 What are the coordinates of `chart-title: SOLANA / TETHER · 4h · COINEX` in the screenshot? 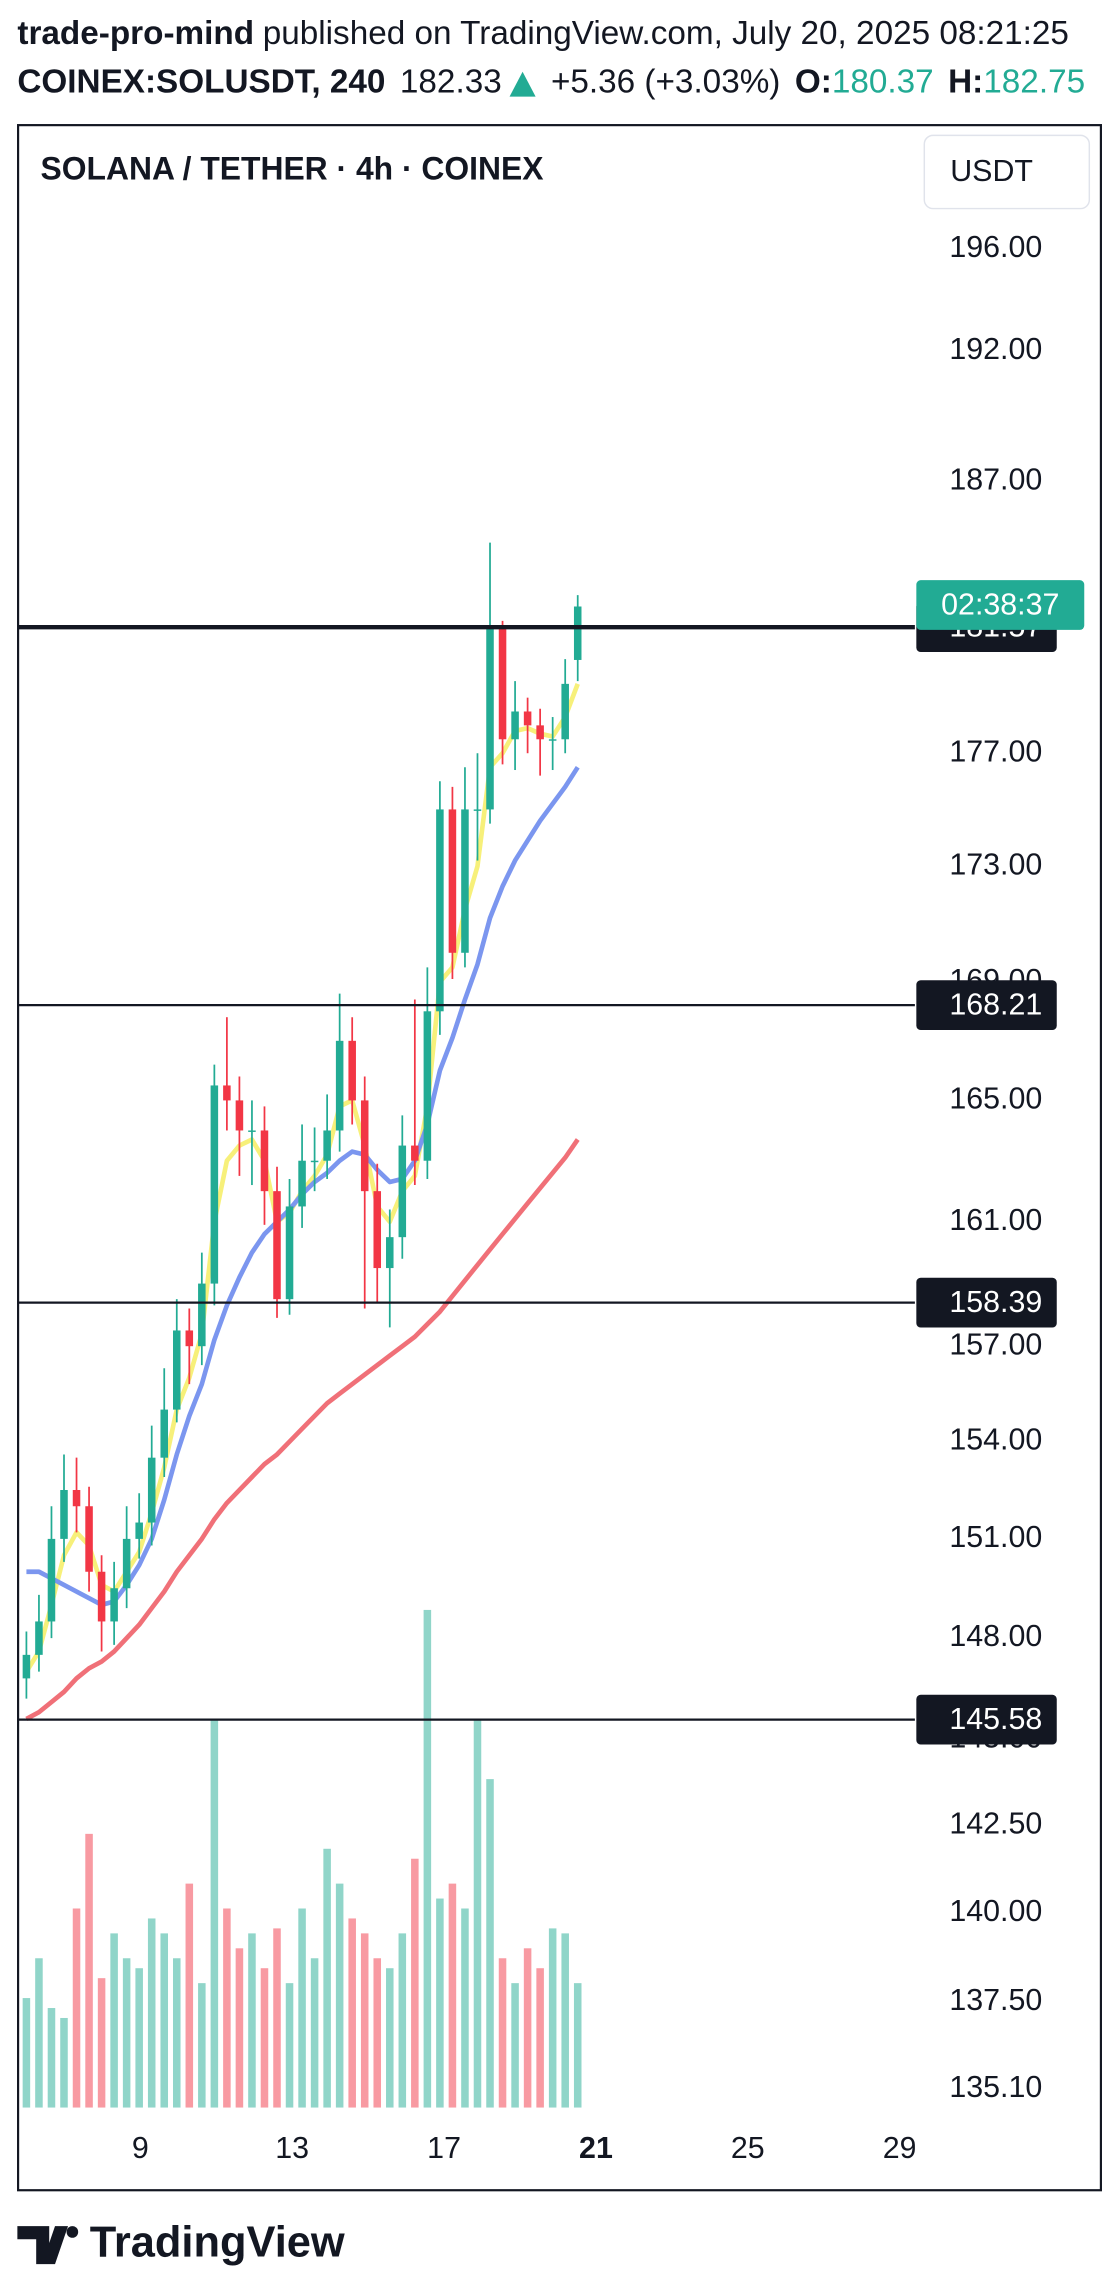 It's located at (293, 169).